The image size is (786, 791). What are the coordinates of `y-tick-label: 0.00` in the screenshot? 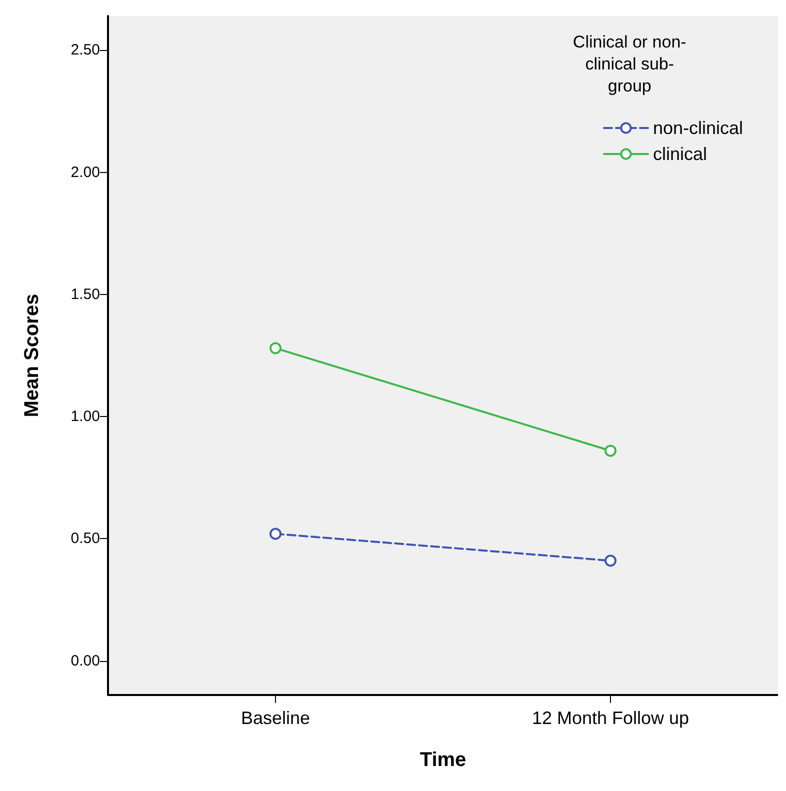 It's located at (85, 661).